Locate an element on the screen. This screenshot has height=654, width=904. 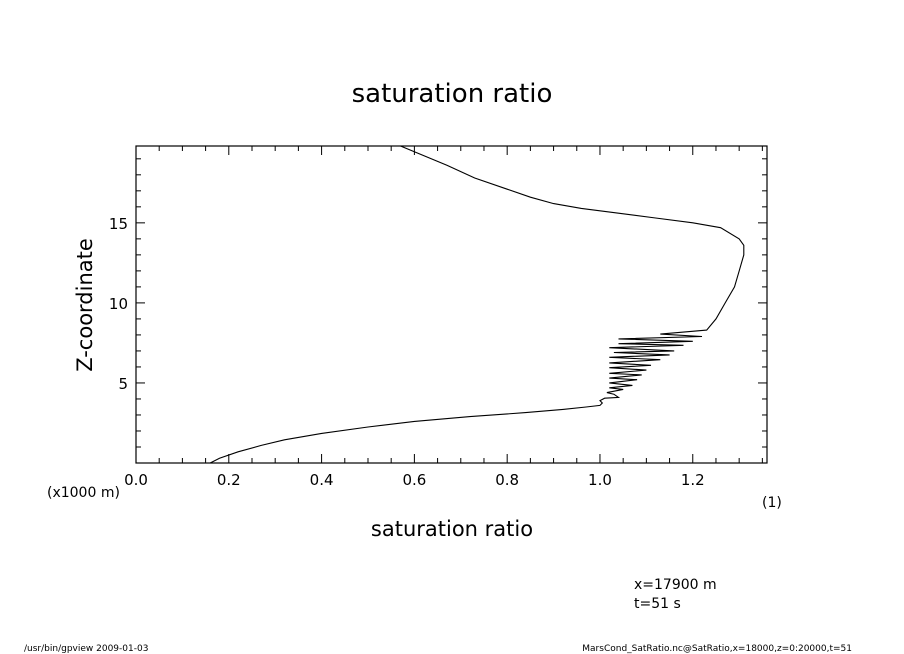
x-tick-label: 1.2 is located at coordinates (693, 480).